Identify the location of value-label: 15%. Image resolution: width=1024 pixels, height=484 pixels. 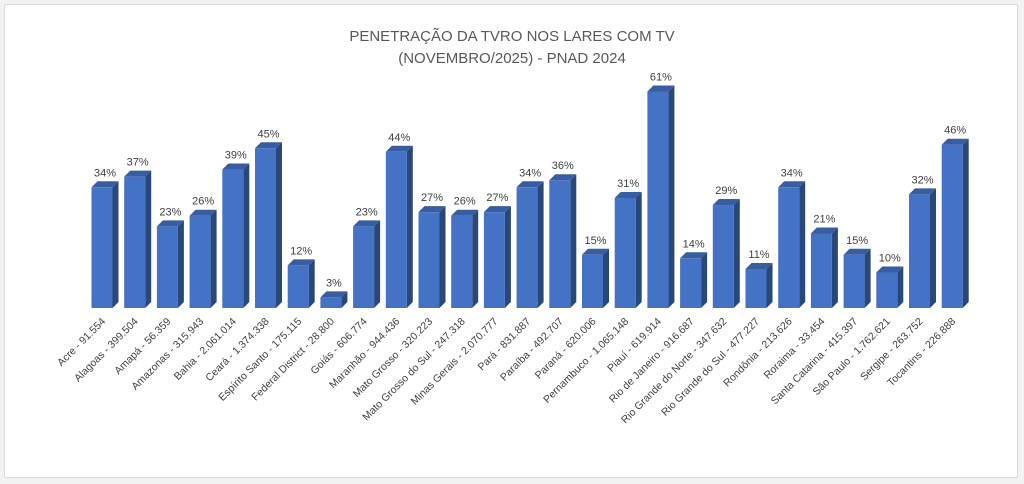
(595, 241).